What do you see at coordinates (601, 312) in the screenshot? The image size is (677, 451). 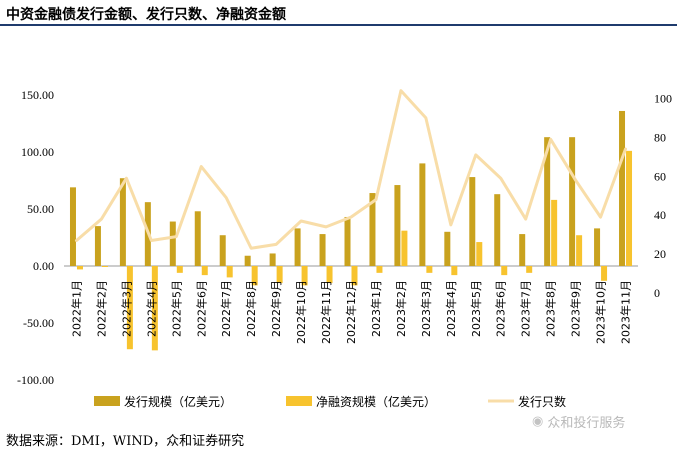 I see `category-tick-label: 2023年10月` at bounding box center [601, 312].